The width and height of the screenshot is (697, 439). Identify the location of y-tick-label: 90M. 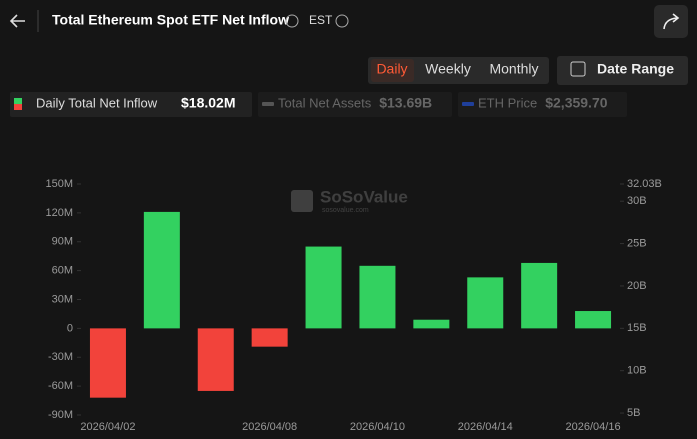
(62, 242).